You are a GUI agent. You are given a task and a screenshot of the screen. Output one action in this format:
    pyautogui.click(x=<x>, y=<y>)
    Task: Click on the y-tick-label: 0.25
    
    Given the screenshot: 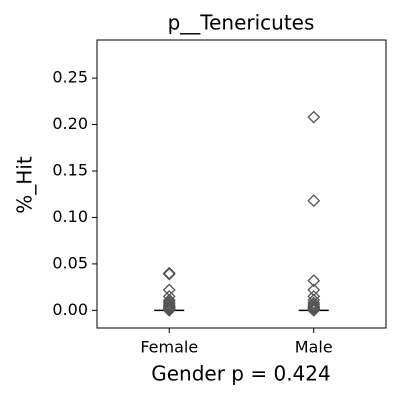 What is the action you would take?
    pyautogui.click(x=70, y=77)
    